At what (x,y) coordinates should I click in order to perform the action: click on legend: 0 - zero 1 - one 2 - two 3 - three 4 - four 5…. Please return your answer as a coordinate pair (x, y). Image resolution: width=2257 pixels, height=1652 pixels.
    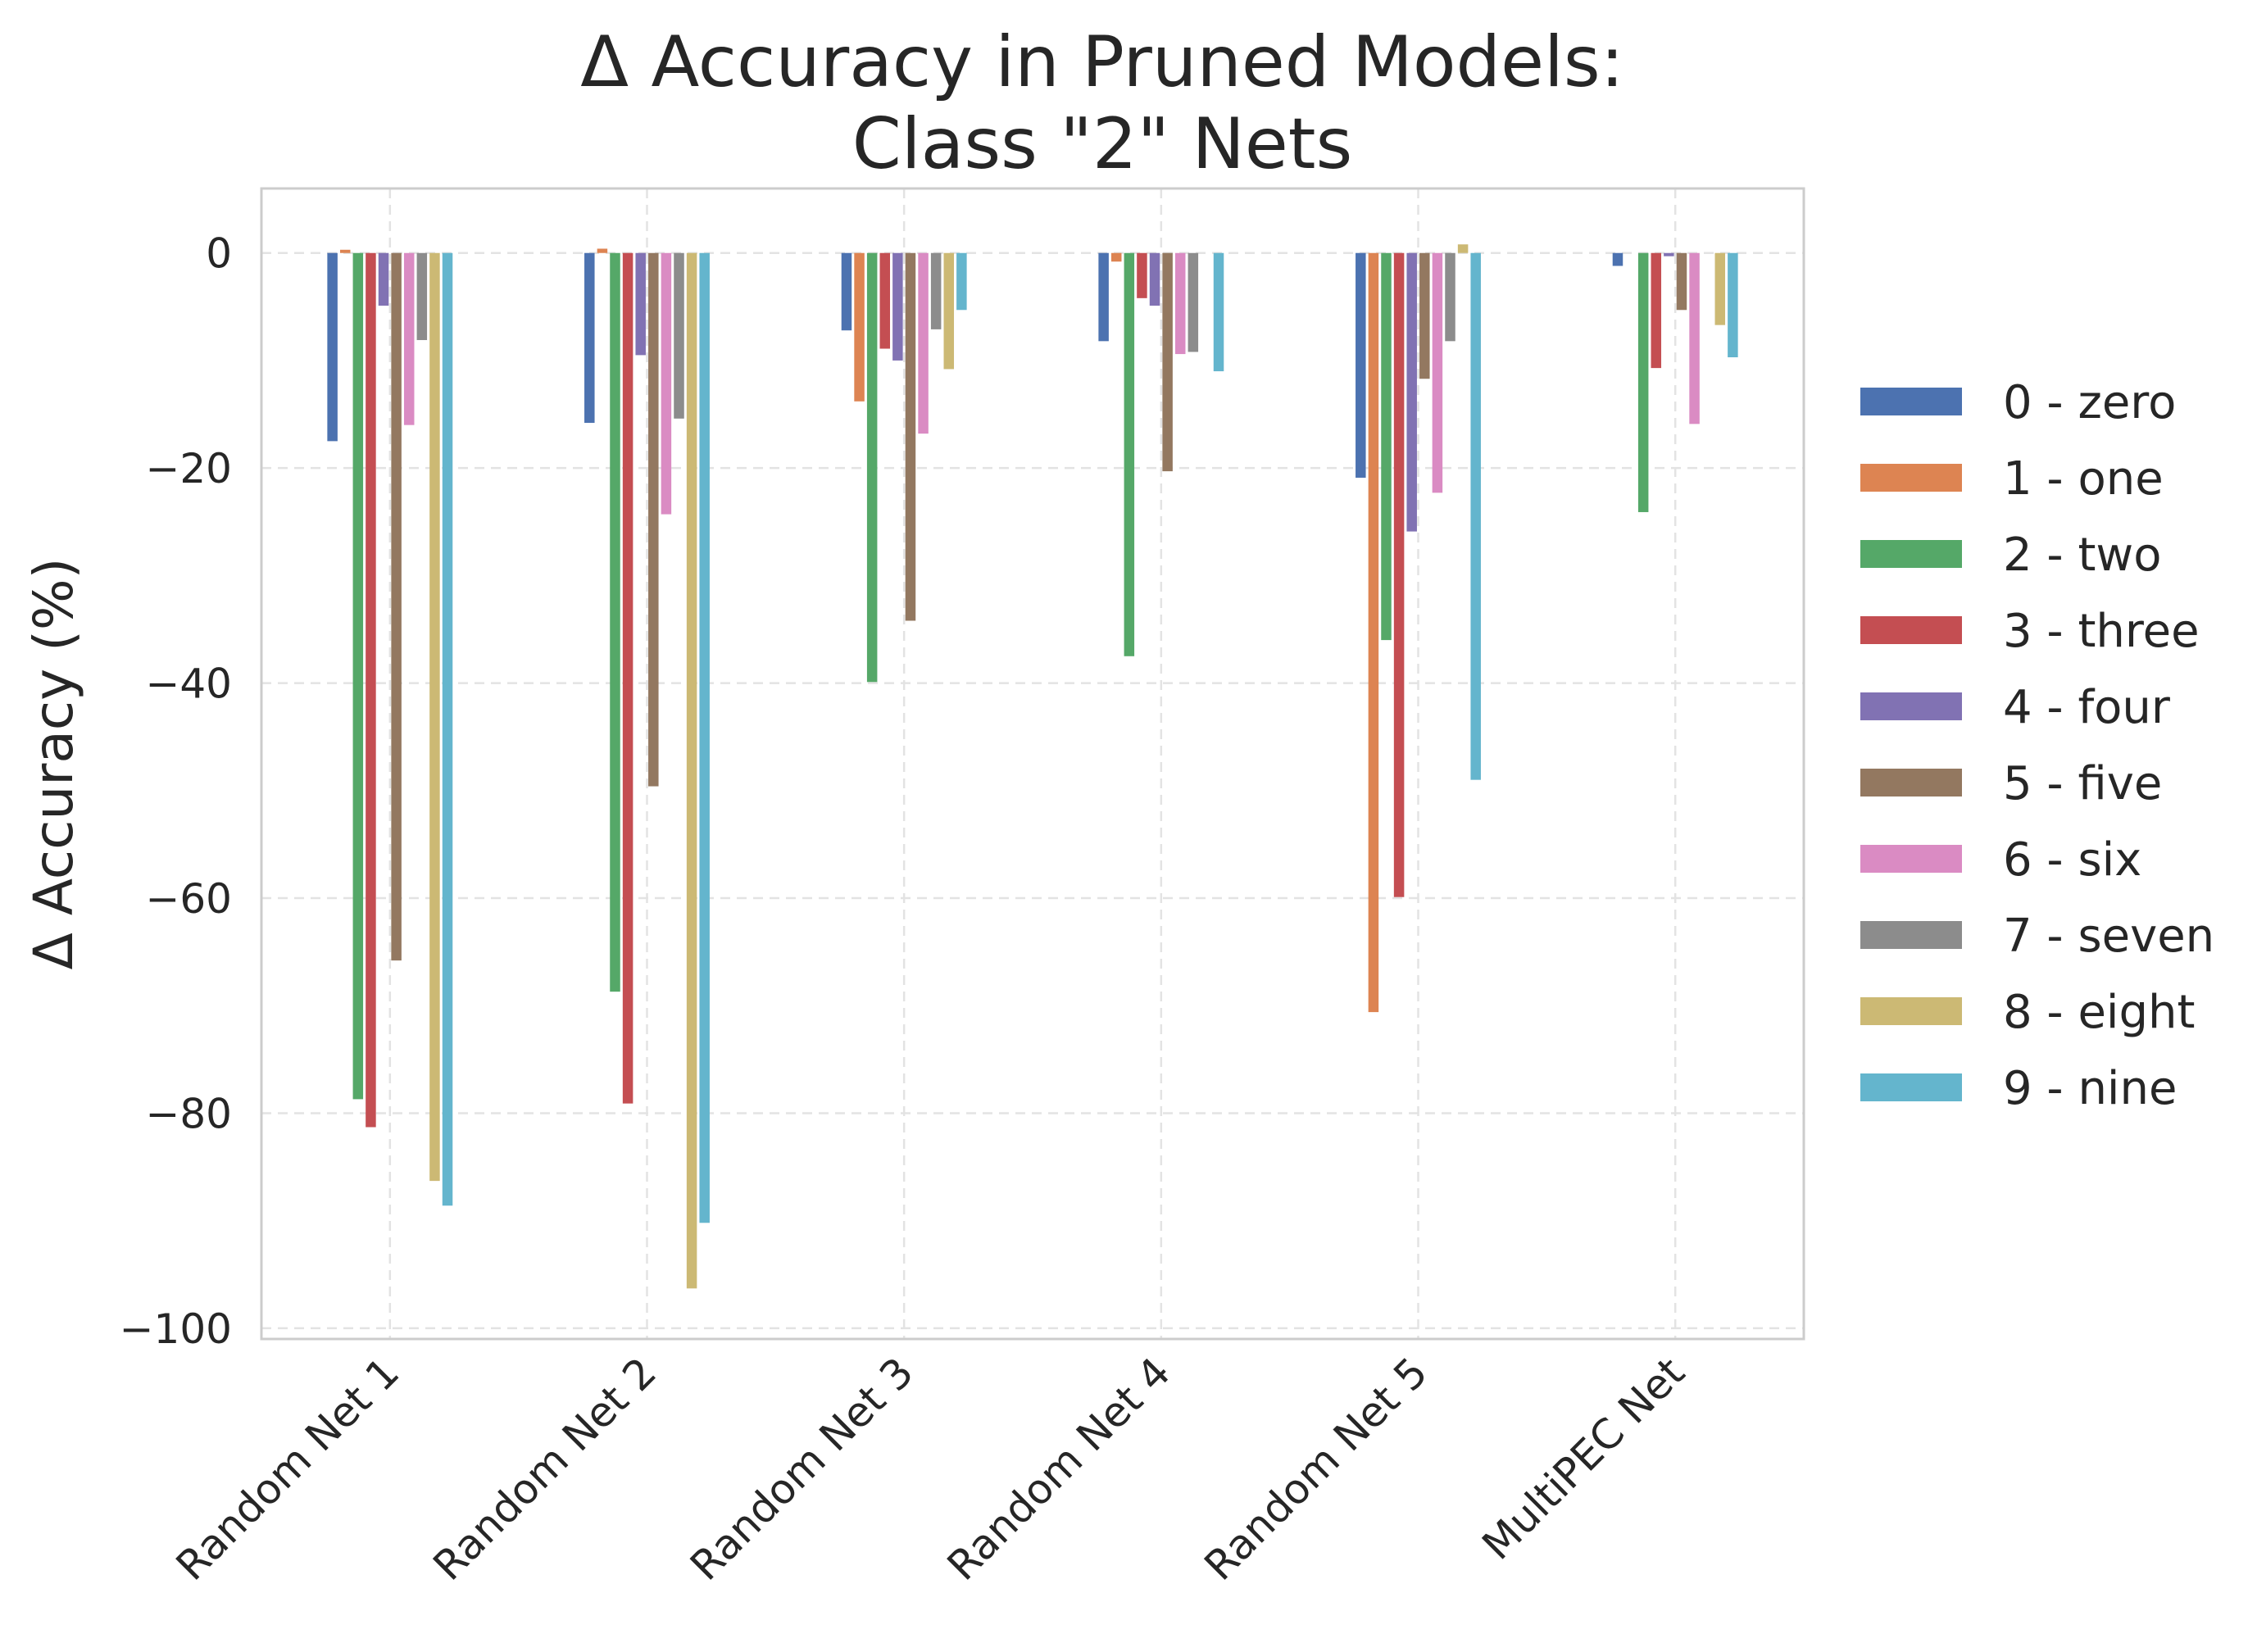
    Looking at the image, I should click on (2037, 745).